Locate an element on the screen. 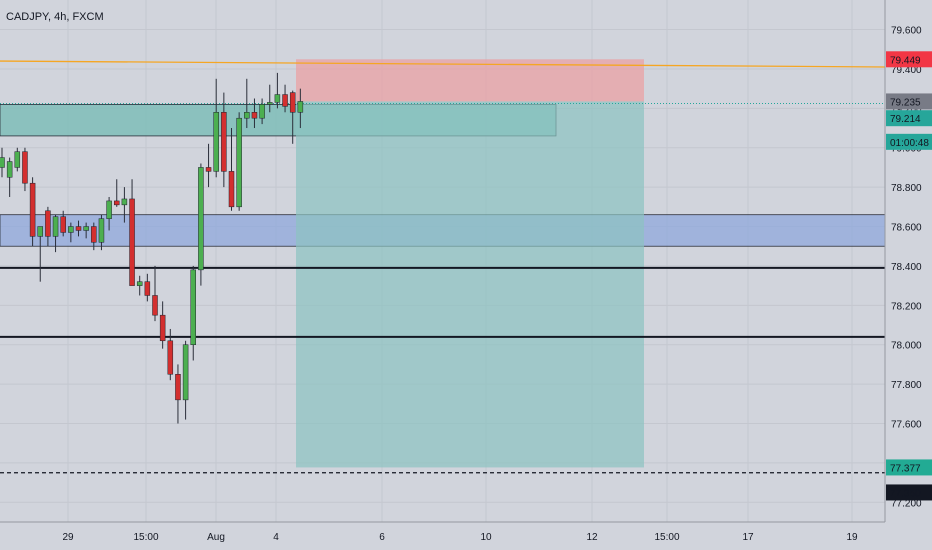  price-tick-label: 77.200 is located at coordinates (906, 503).